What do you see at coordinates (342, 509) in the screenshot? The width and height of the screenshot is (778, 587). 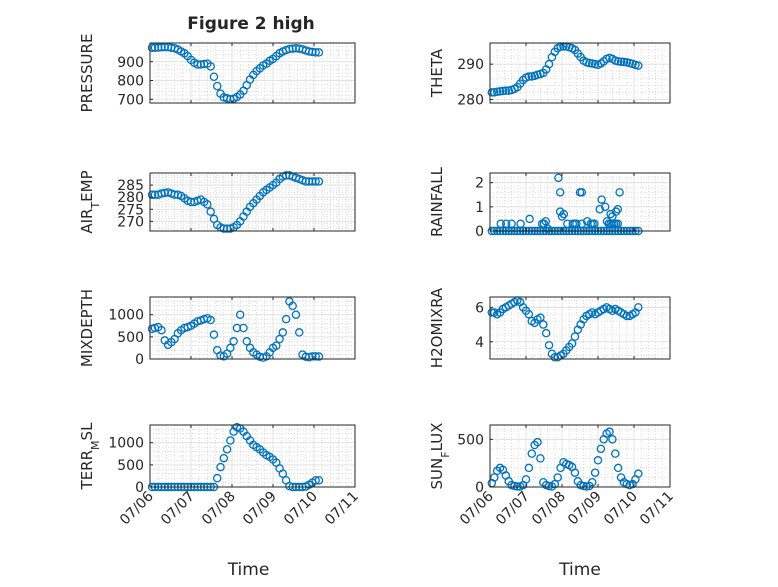 I see `x-tick-label: 07/11` at bounding box center [342, 509].